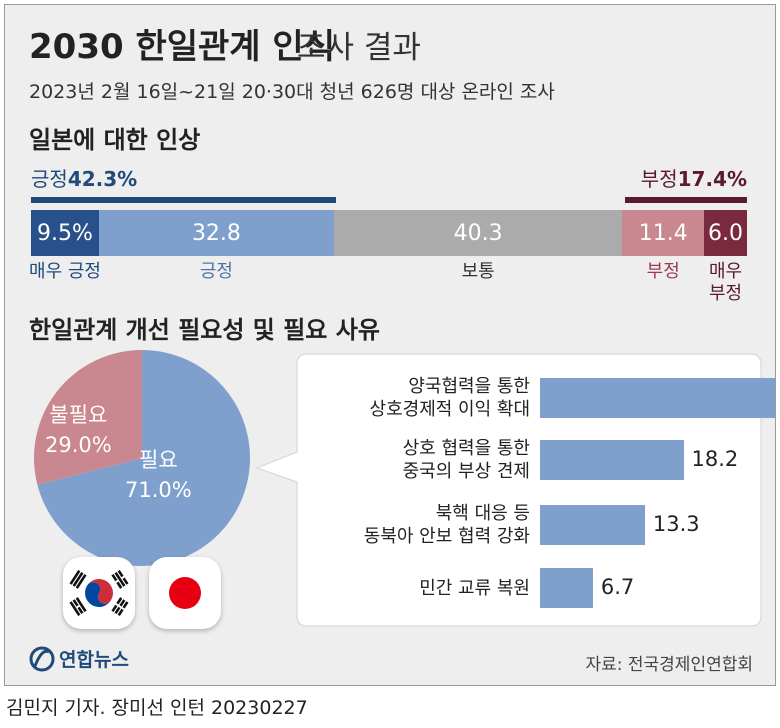 The image size is (780, 728). What do you see at coordinates (78, 445) in the screenshot?
I see `pie-label-unnecessary-value: 29.0%` at bounding box center [78, 445].